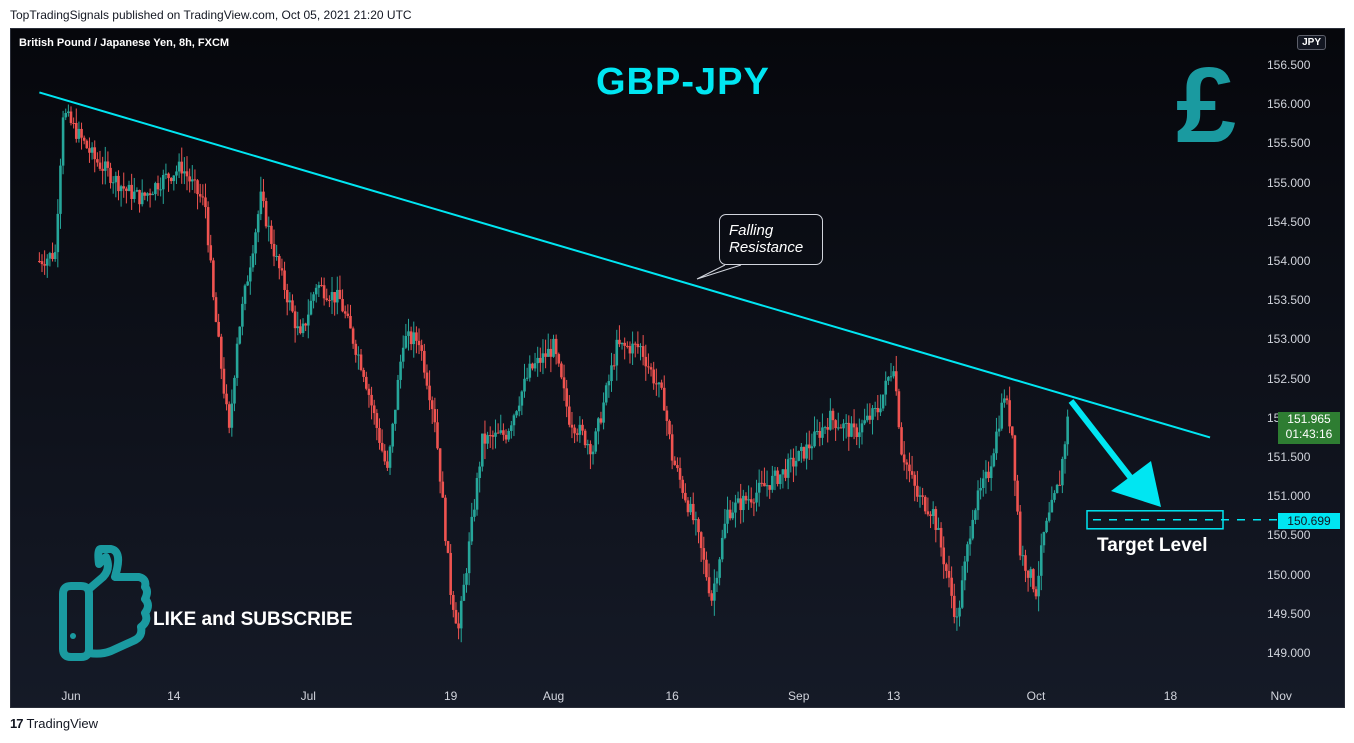 The height and width of the screenshot is (743, 1354). Describe the element at coordinates (1170, 696) in the screenshot. I see `x-tick-label: 18` at that location.